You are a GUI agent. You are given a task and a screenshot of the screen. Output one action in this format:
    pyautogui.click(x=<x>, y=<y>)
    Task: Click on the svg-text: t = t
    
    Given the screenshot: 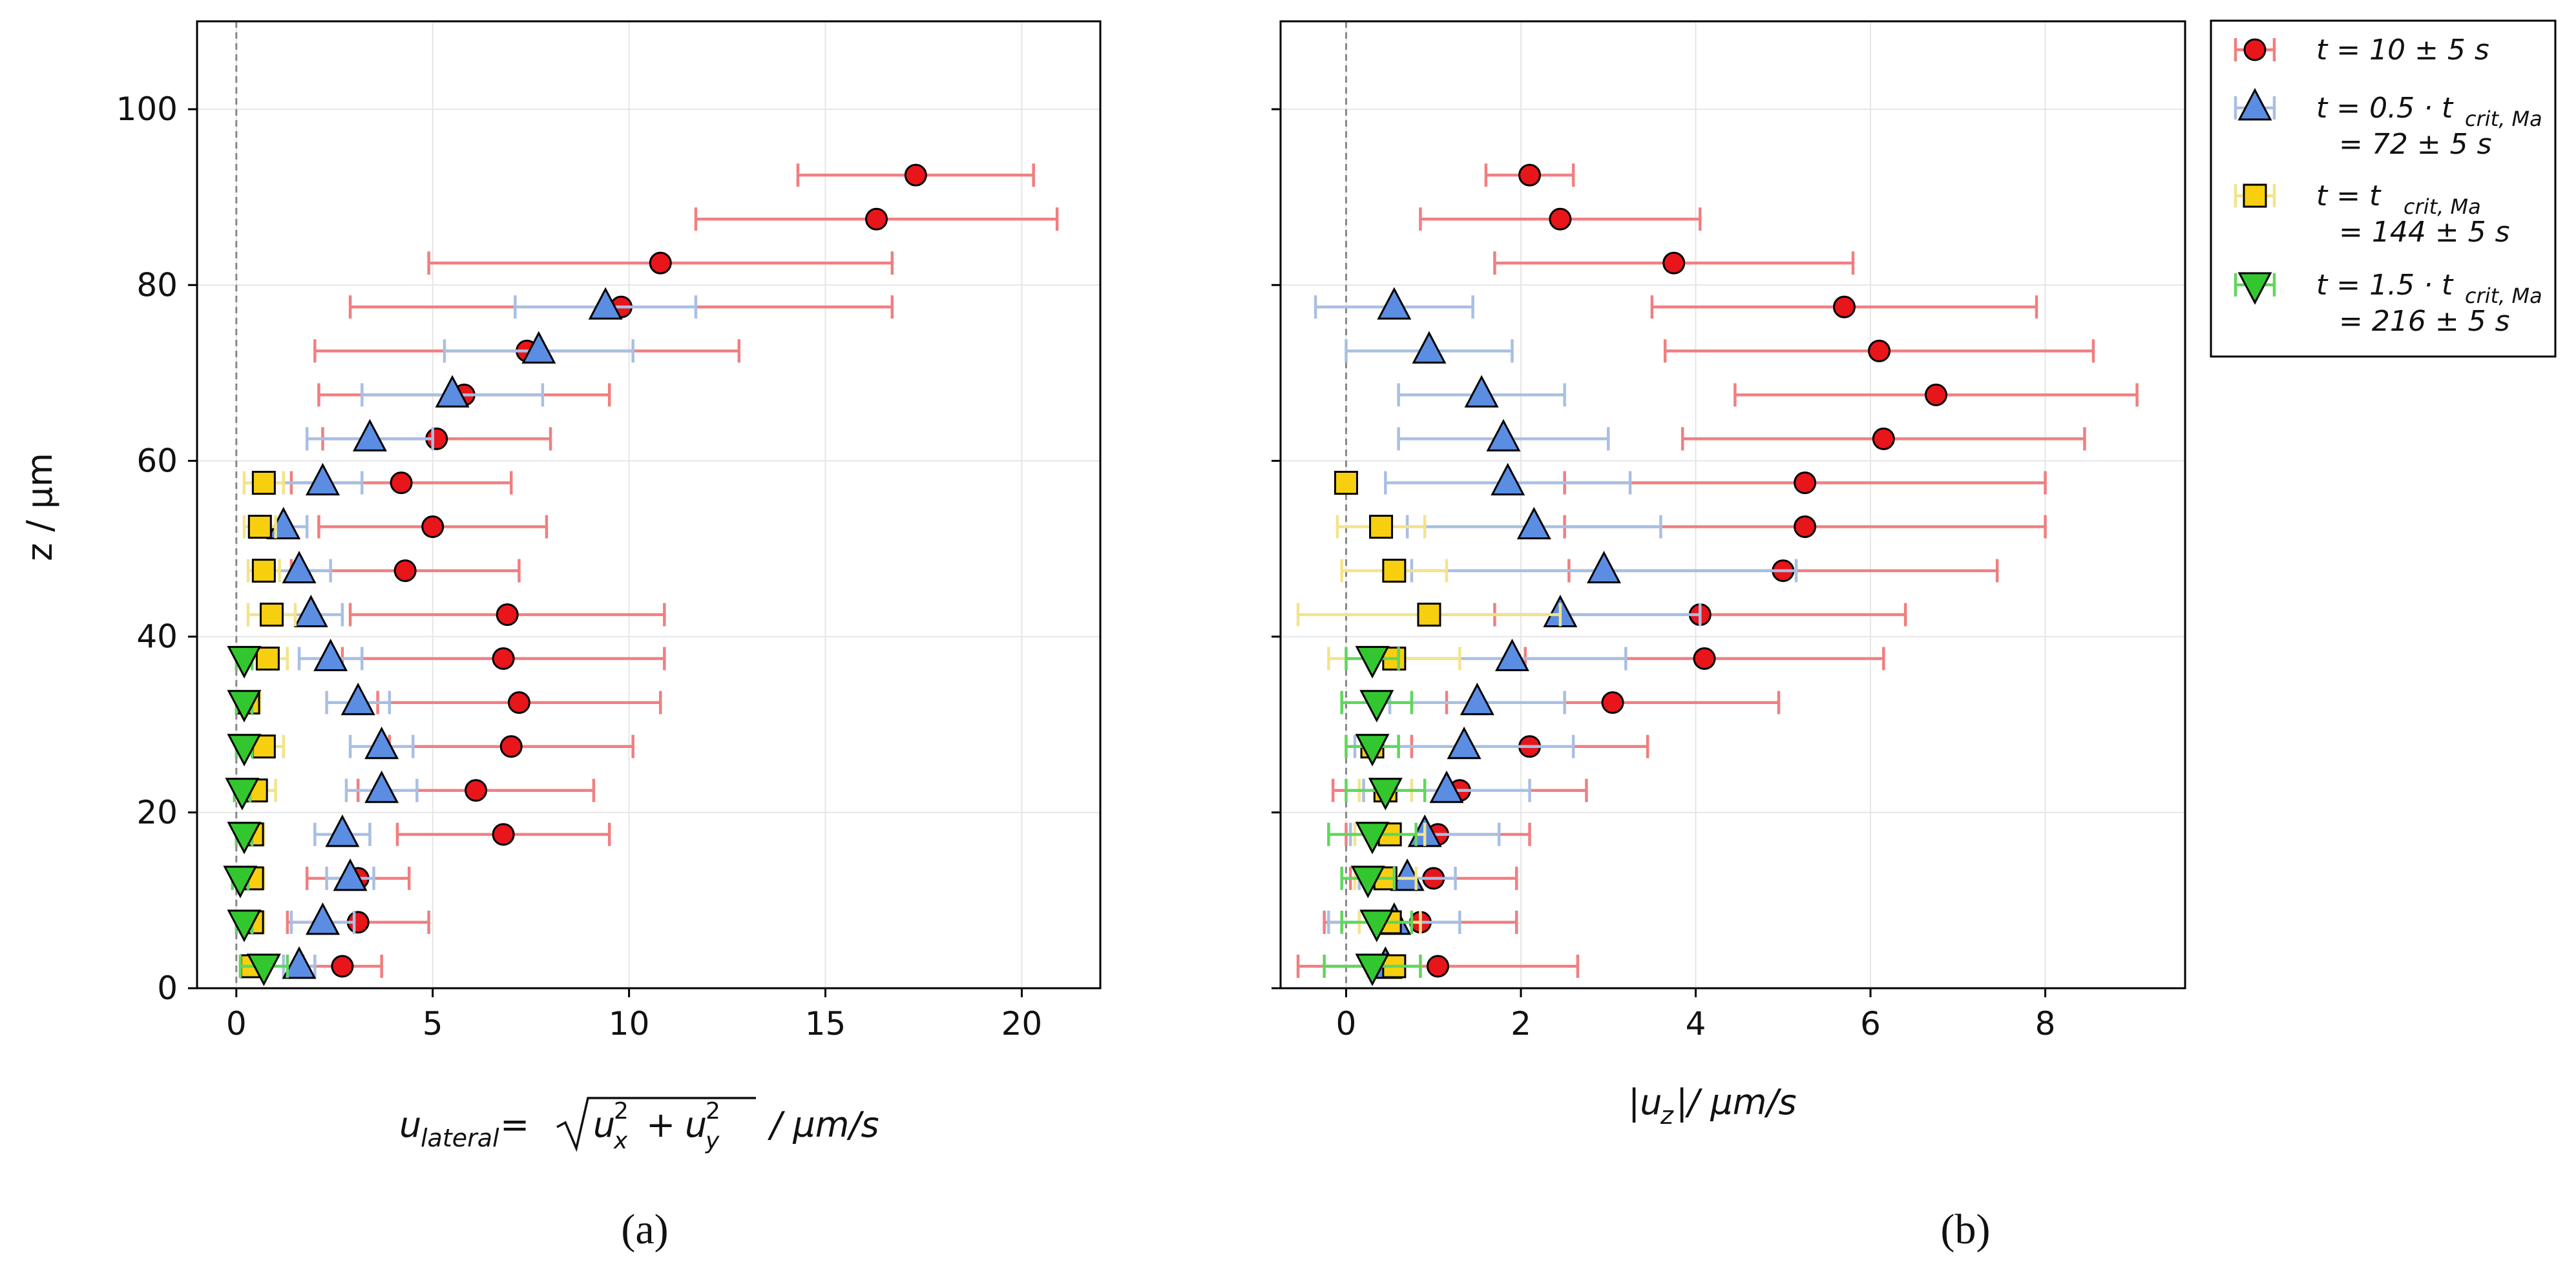 What is the action you would take?
    pyautogui.click(x=2349, y=196)
    